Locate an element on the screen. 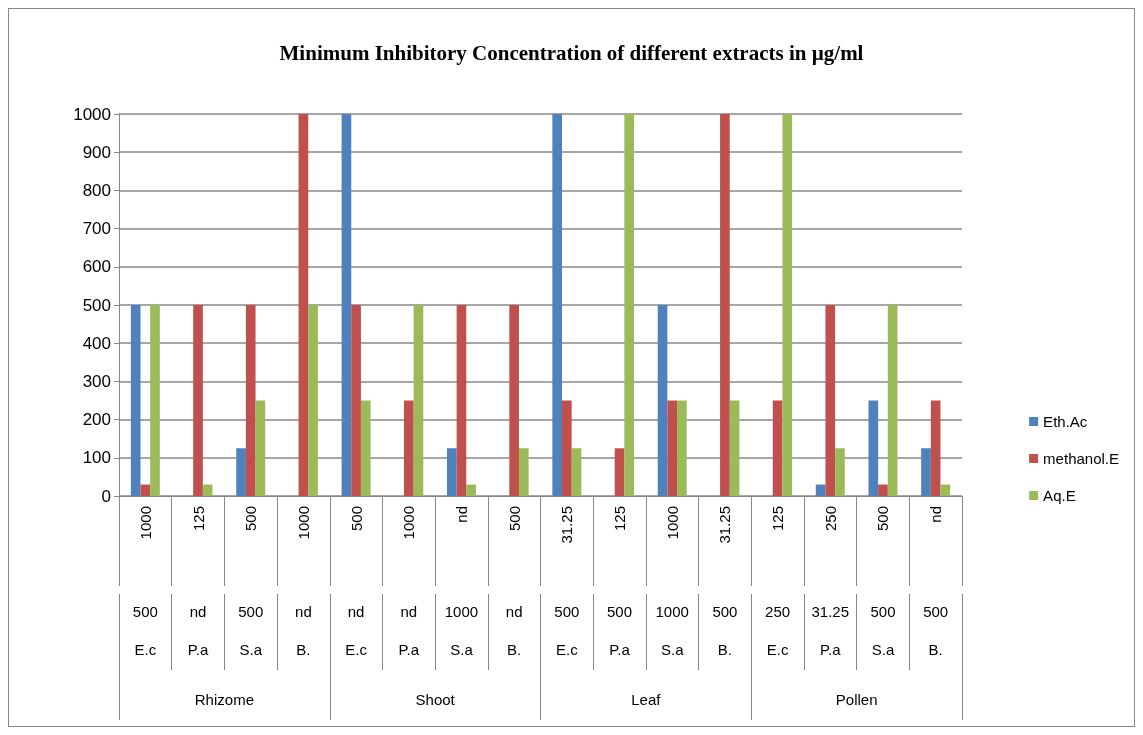 This screenshot has width=1143, height=735. legend-label: Eth.Ac is located at coordinates (1065, 421).